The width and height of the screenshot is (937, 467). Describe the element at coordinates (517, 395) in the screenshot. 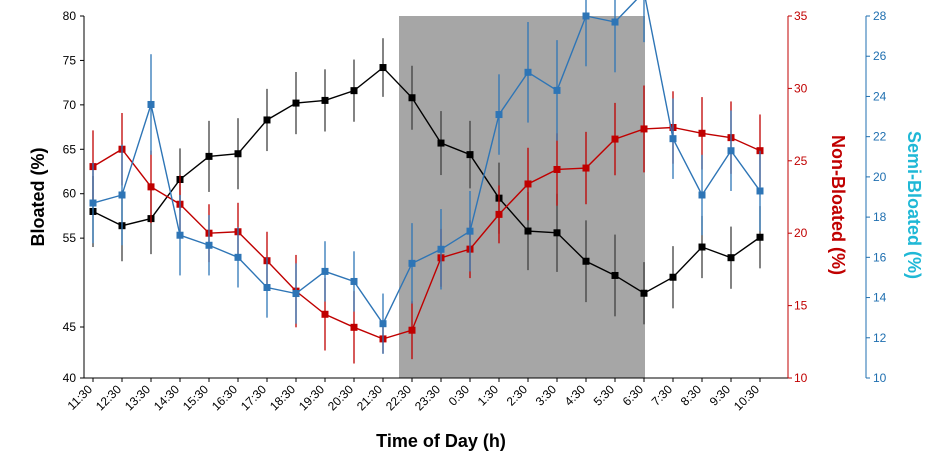

I see `x-tick-label: 2:30` at that location.